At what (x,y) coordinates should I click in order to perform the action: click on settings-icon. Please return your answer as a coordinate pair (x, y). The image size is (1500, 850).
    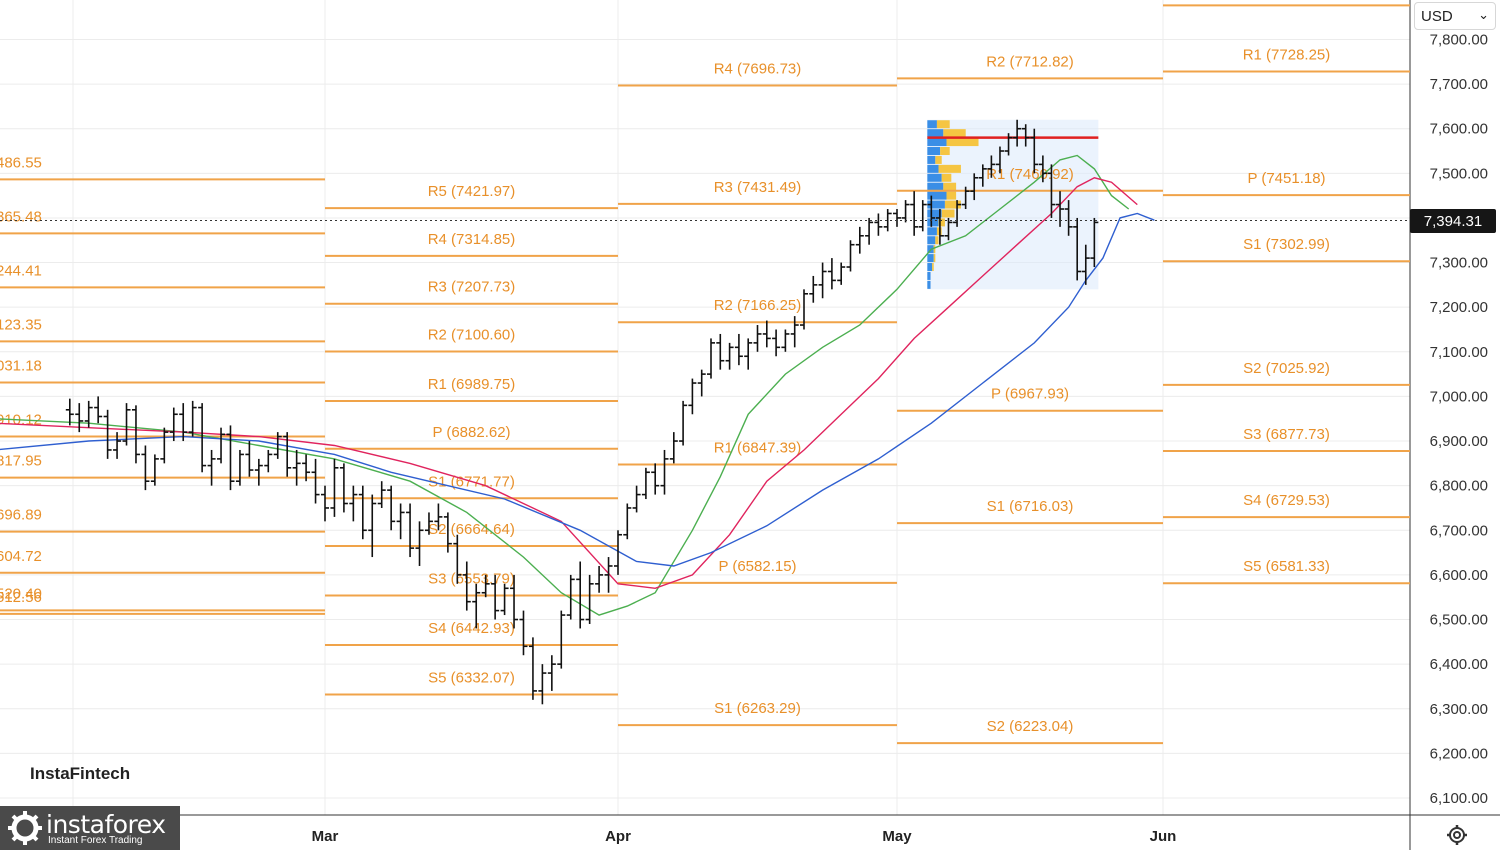
    Looking at the image, I should click on (1457, 835).